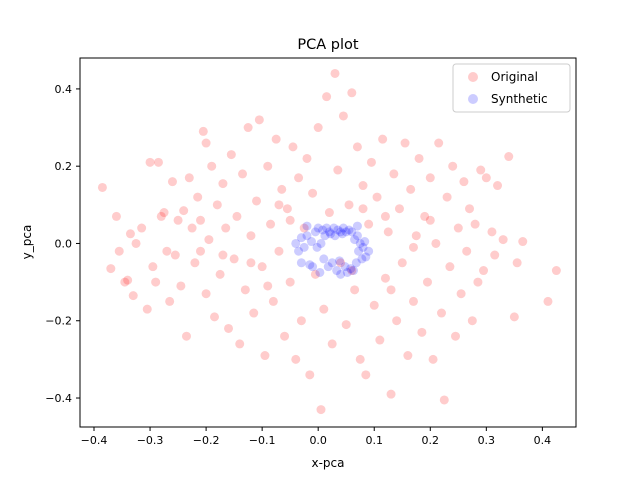 The image size is (640, 480). Describe the element at coordinates (94, 440) in the screenshot. I see `x-tick-label: −0.4` at that location.